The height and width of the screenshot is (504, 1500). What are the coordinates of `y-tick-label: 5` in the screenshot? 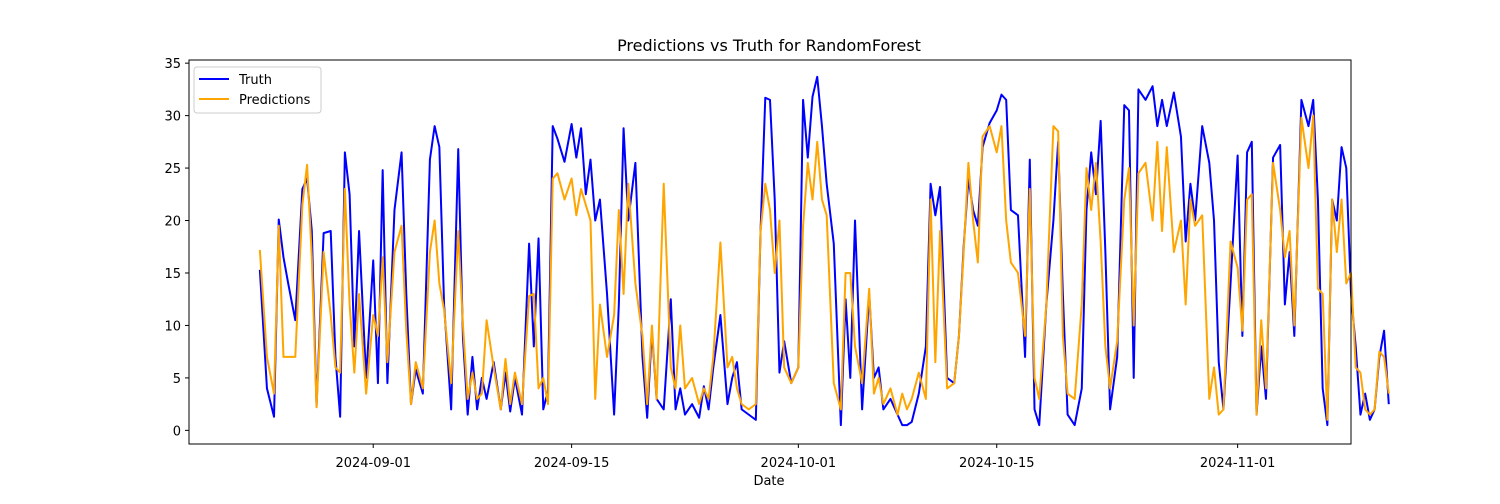 It's located at (177, 379).